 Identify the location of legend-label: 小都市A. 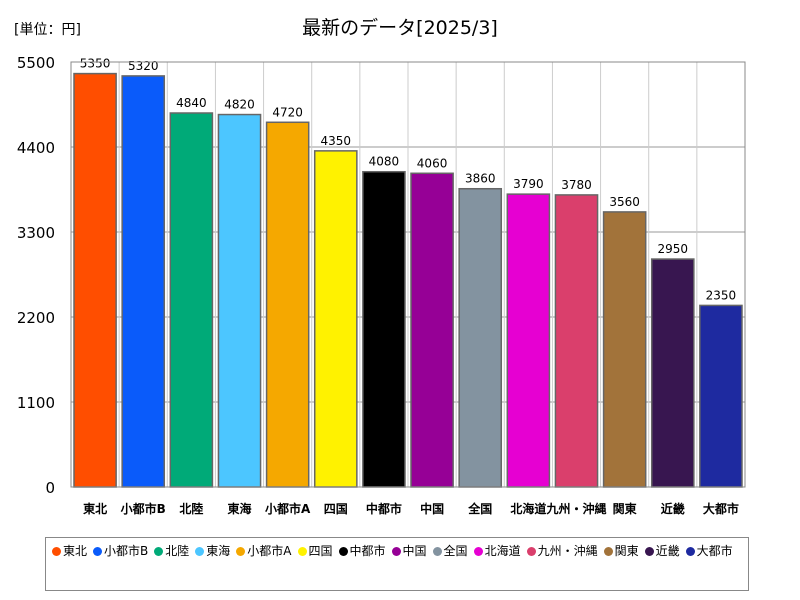
(269, 551).